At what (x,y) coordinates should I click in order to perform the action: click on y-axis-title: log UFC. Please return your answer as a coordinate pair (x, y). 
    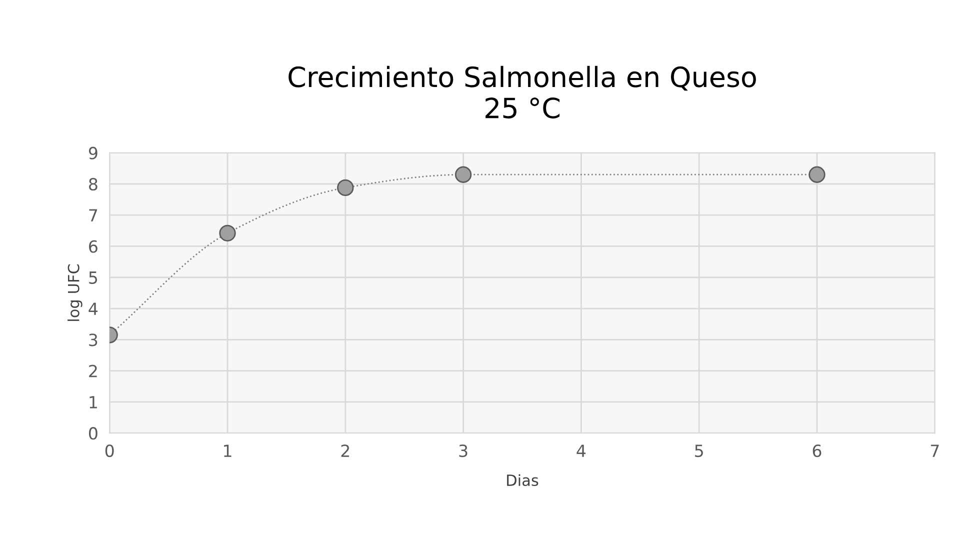
    Looking at the image, I should click on (75, 292).